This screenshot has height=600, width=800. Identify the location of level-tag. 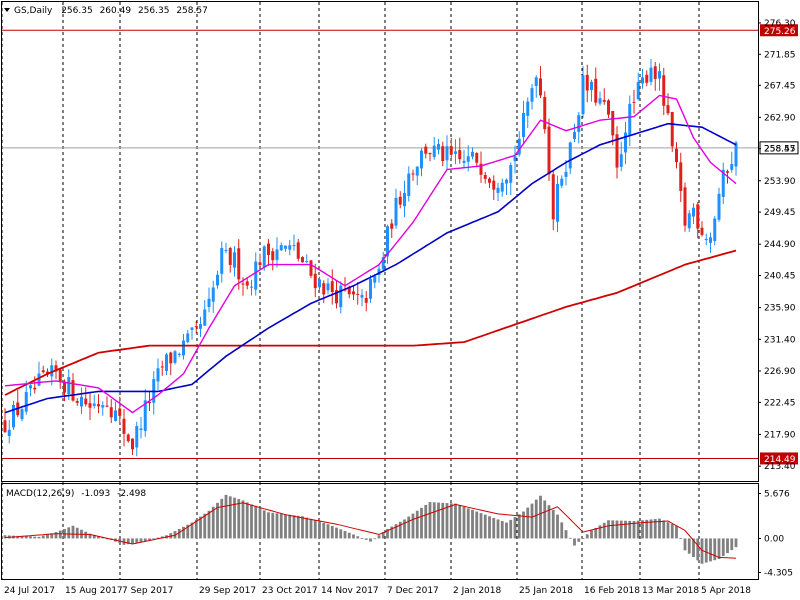
(779, 30).